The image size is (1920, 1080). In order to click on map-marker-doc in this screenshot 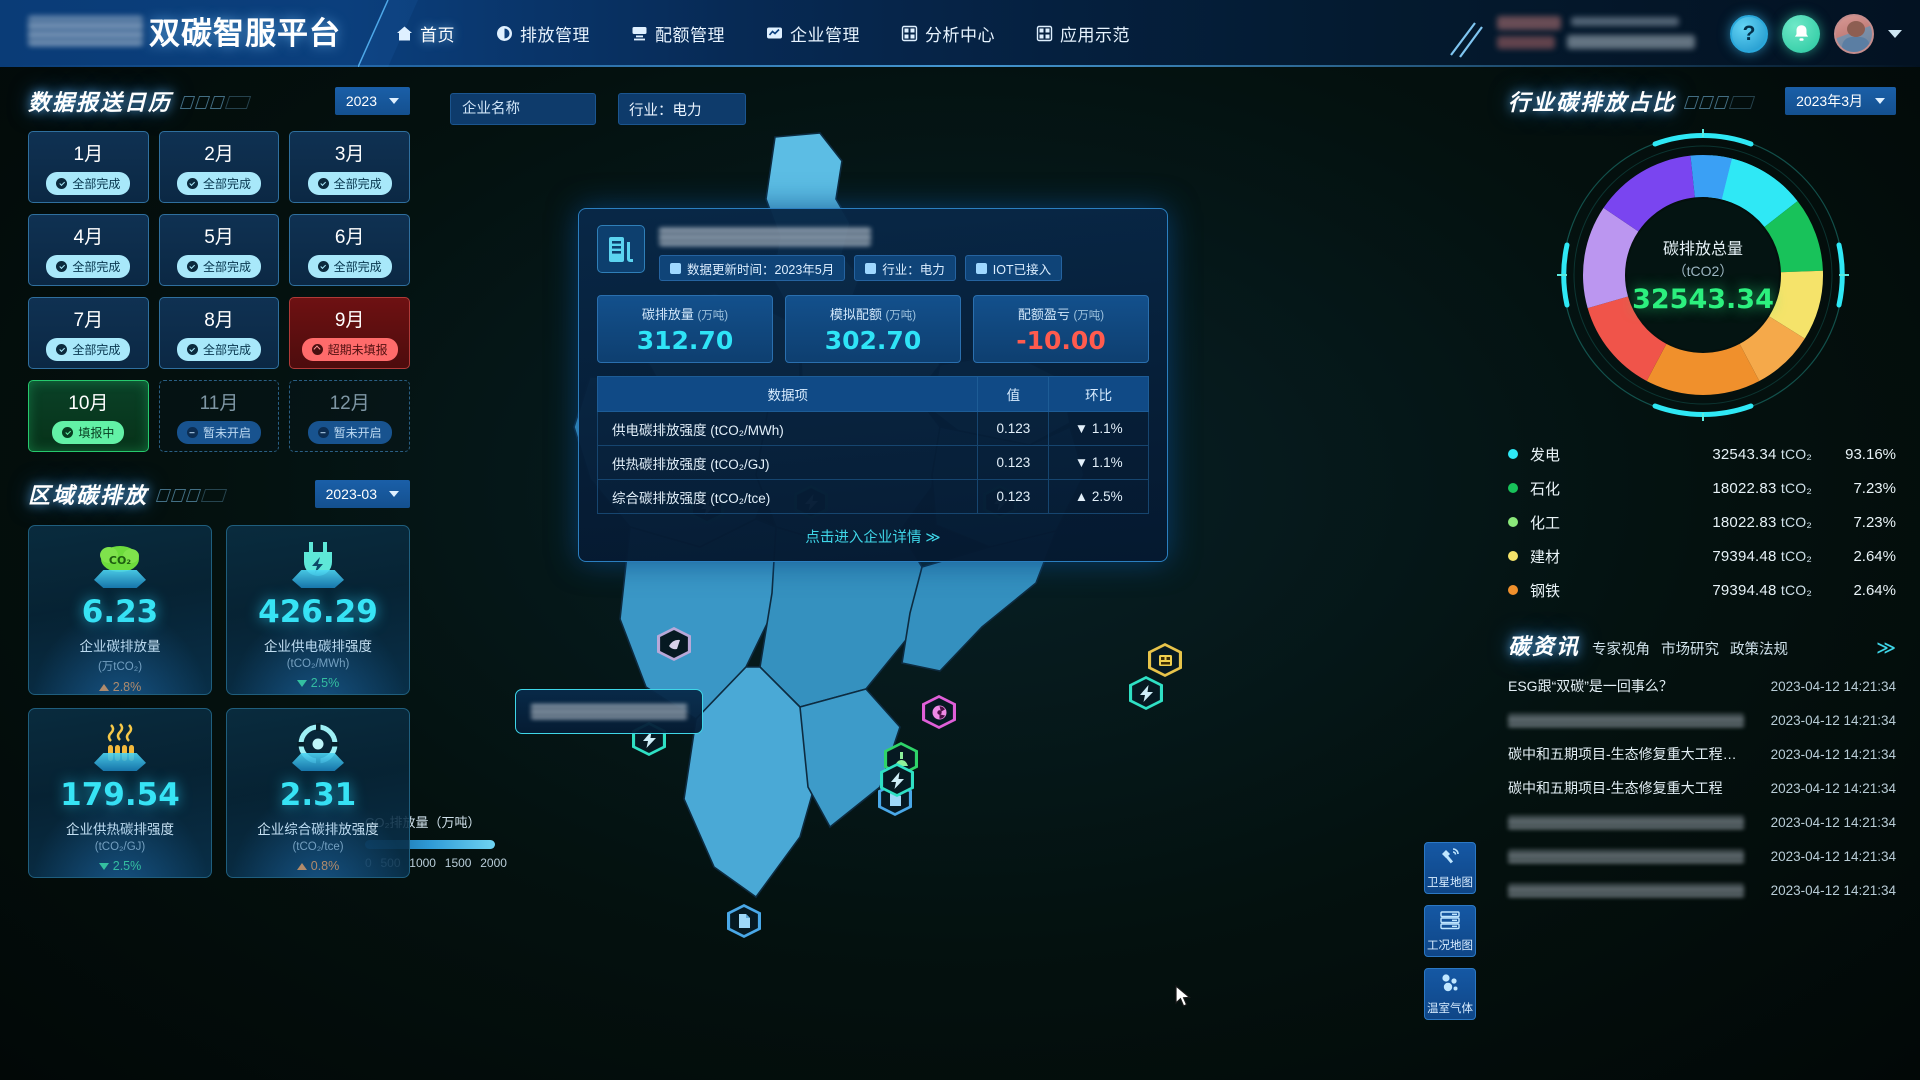, I will do `click(744, 921)`.